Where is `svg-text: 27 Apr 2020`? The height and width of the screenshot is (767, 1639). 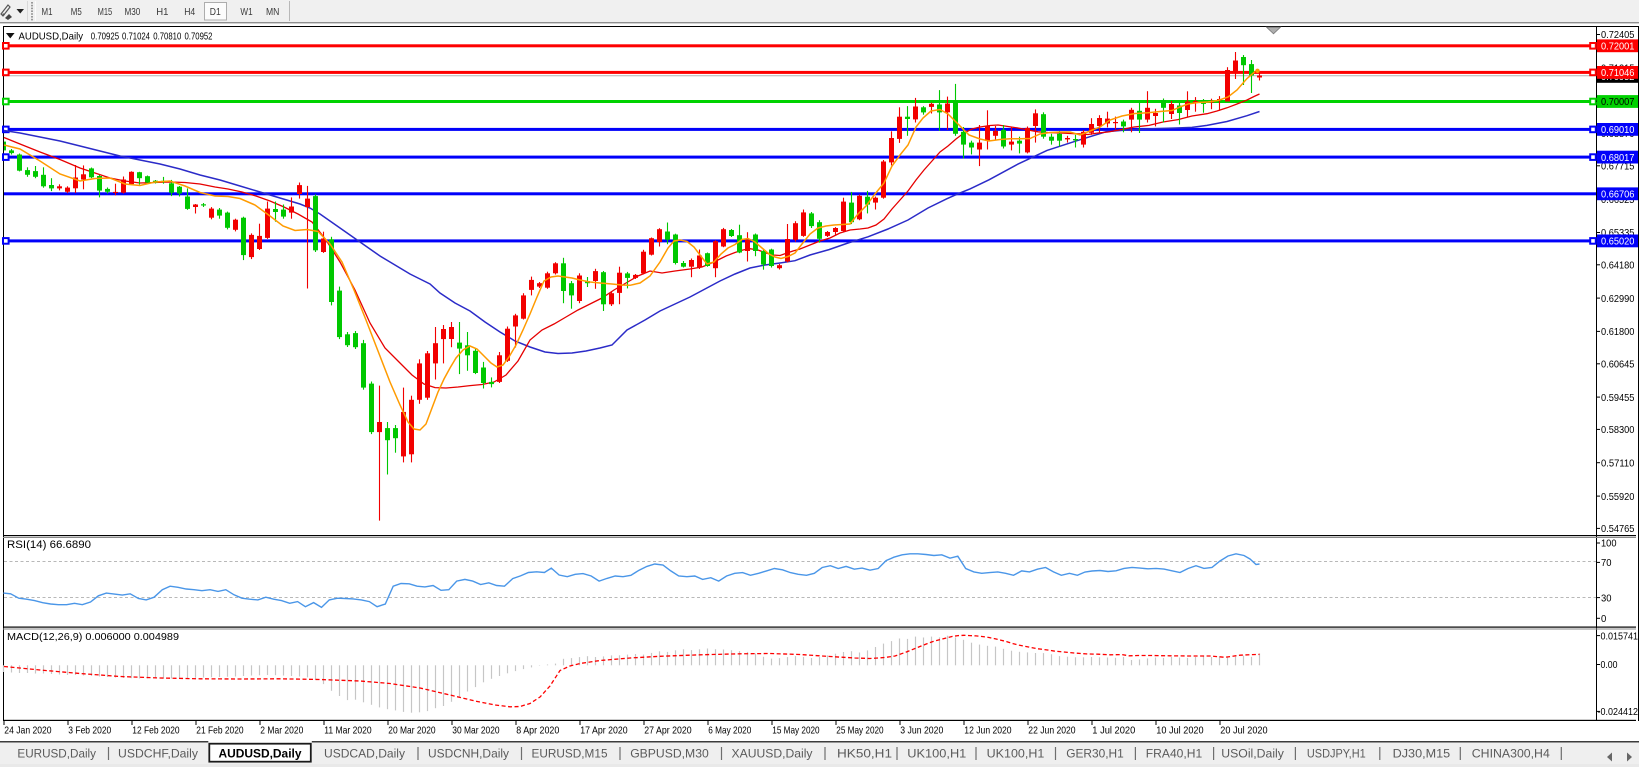 svg-text: 27 Apr 2020 is located at coordinates (667, 731).